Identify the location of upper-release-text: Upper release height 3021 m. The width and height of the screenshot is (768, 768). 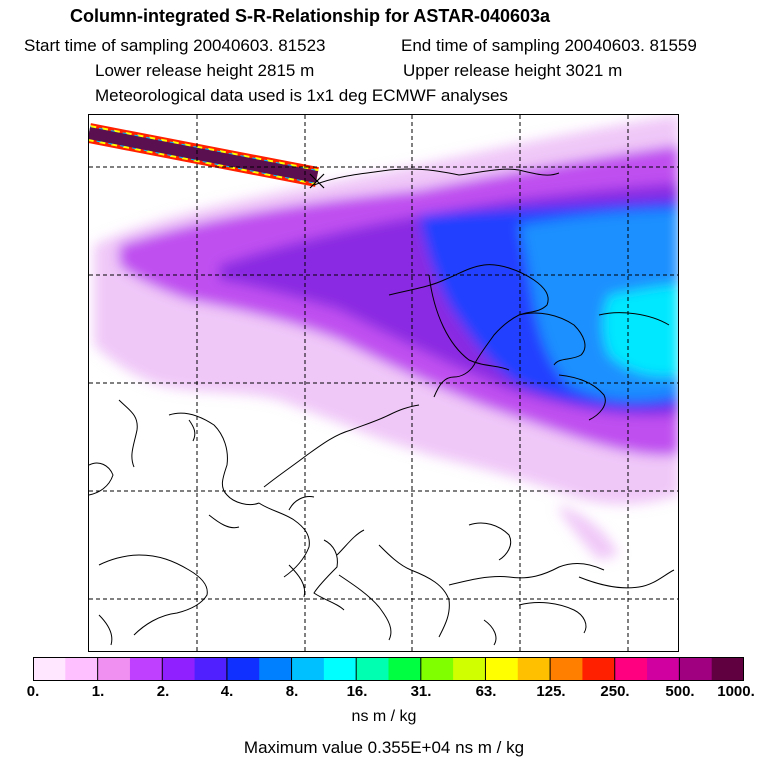
(513, 70).